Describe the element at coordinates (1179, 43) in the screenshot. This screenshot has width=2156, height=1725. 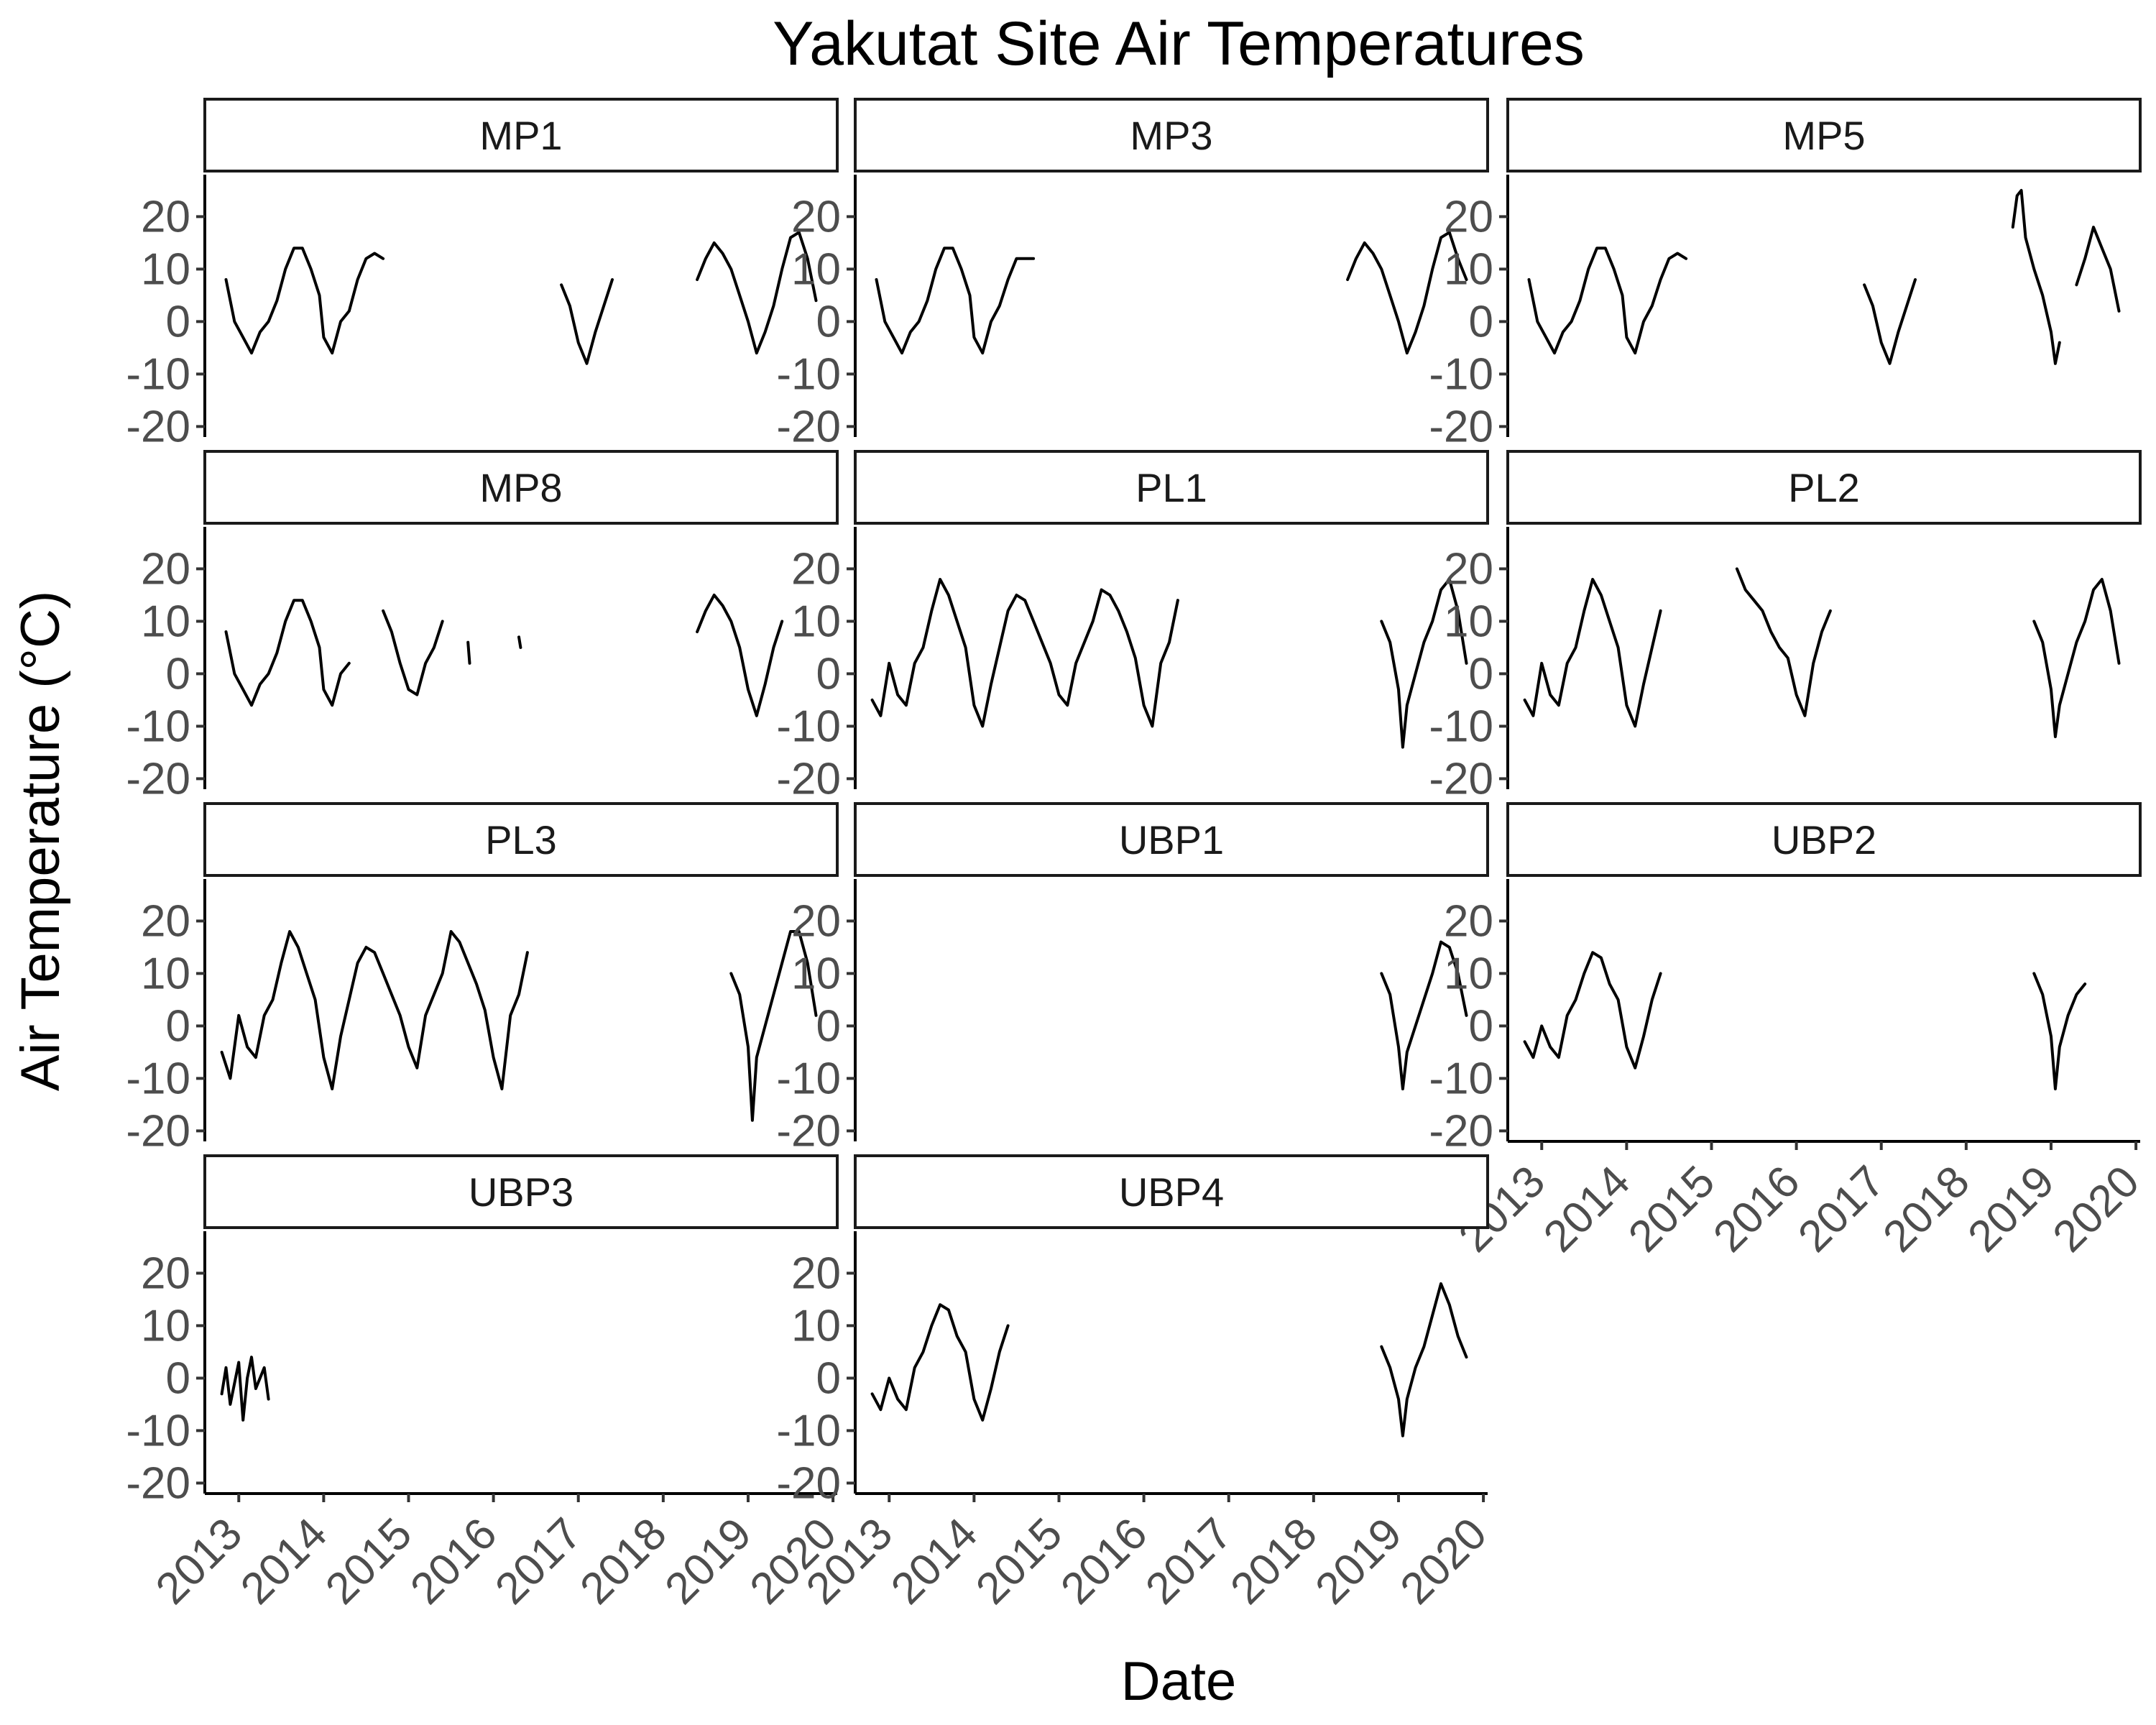
I see `chart-title: Yakutat Site Air Temperatures` at that location.